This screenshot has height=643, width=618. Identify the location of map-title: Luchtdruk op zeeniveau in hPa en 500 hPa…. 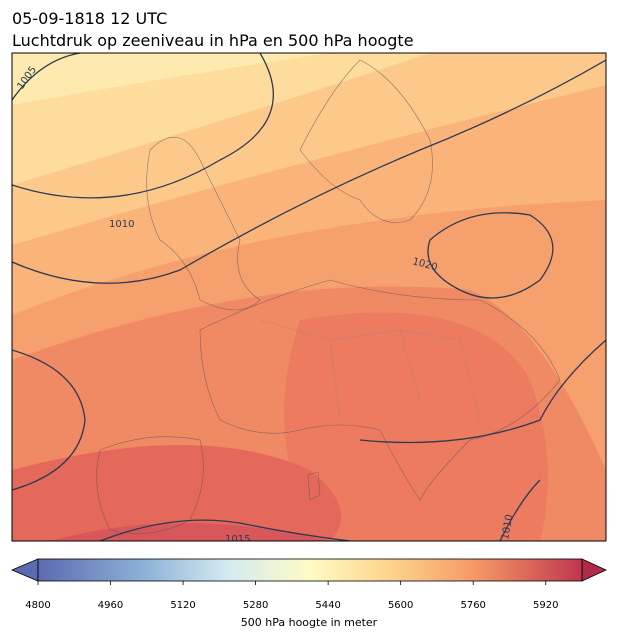
(213, 40).